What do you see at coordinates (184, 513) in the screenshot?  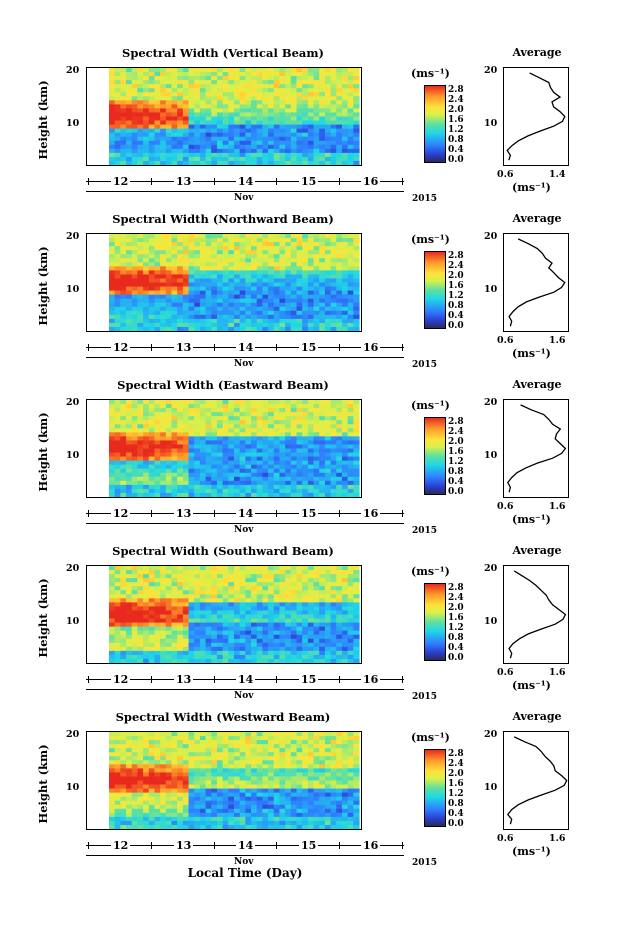 I see `x-tick-label: 13` at bounding box center [184, 513].